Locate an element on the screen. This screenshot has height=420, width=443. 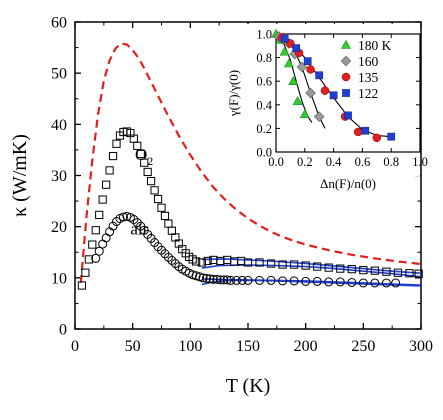
inset-x-tick-label: 0.0 is located at coordinates (276, 162).